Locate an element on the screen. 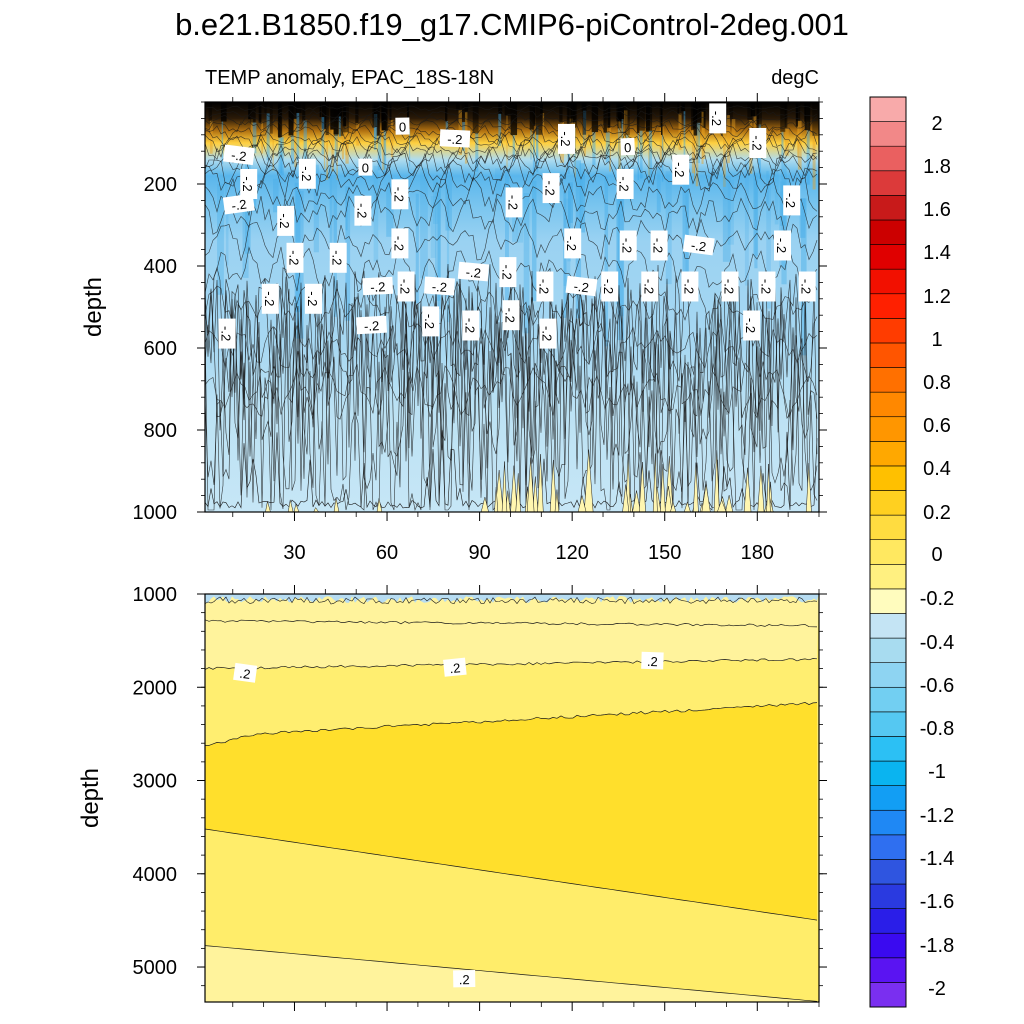 This screenshot has width=1024, height=1024. upper-bottom-warm-patches is located at coordinates (538, 480).